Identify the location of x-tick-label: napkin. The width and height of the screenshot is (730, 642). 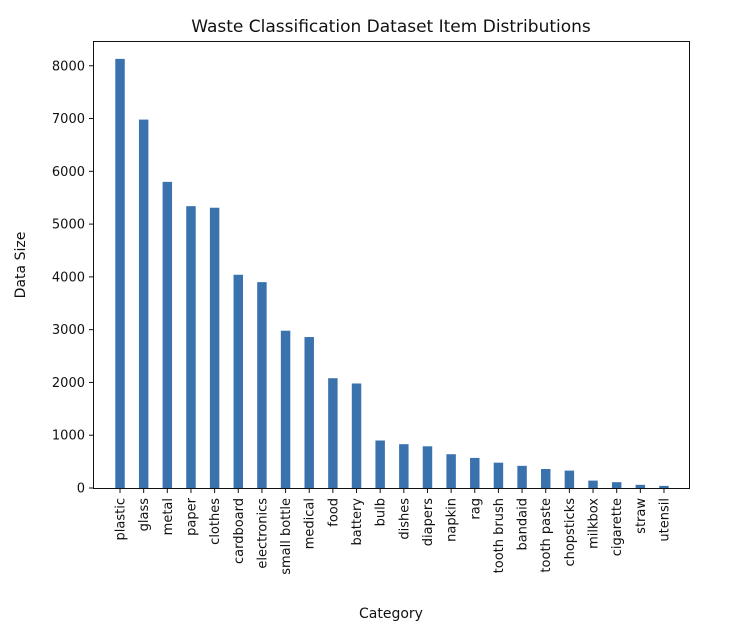
(452, 520).